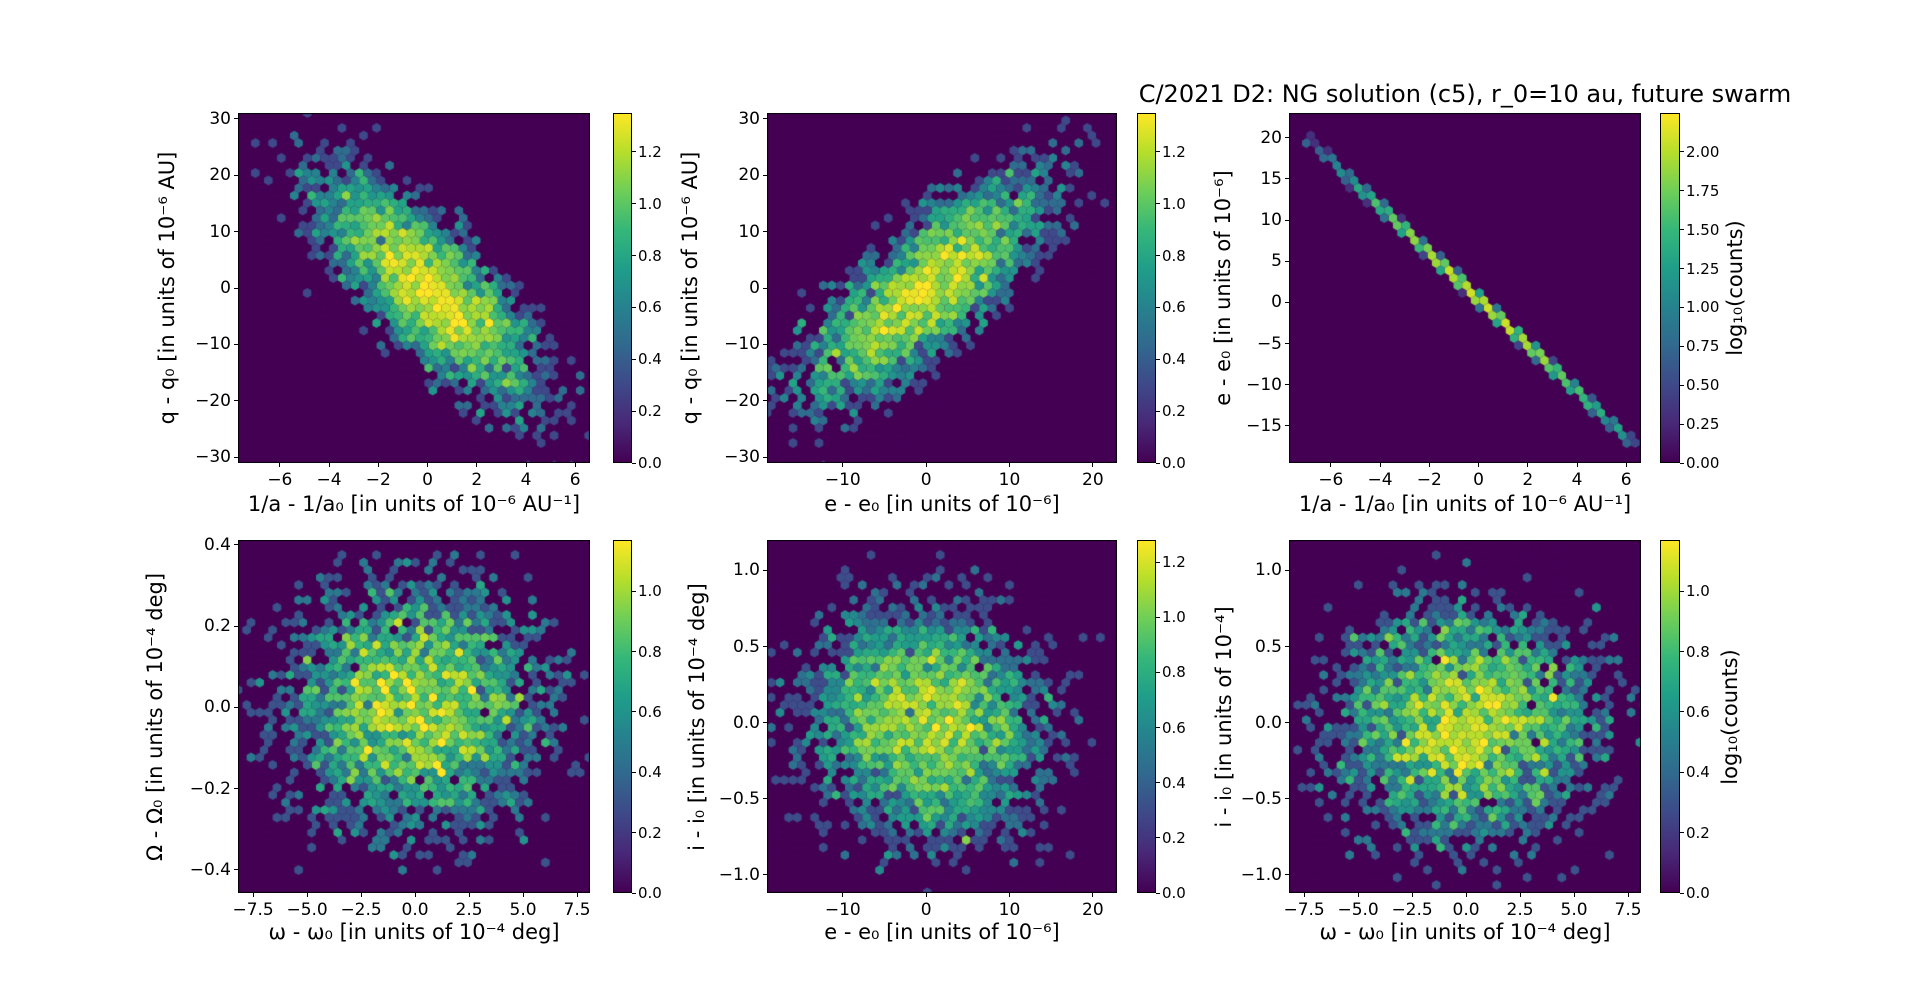 The height and width of the screenshot is (997, 1920). I want to click on y-axis-label: i - i₀ [in units of 10⁻⁴ deg], so click(697, 716).